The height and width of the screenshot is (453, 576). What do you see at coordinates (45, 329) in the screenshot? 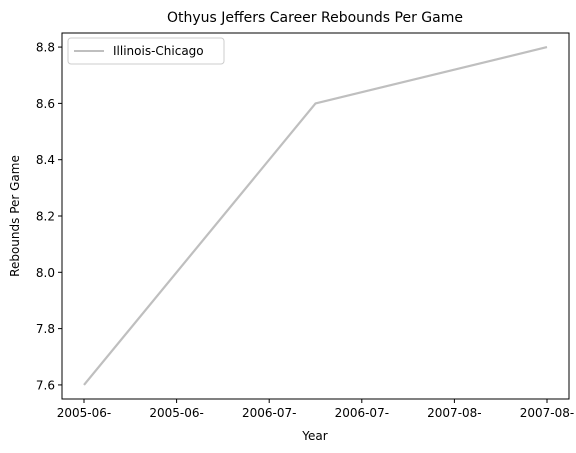
I see `y-tick-label: 7.8` at bounding box center [45, 329].